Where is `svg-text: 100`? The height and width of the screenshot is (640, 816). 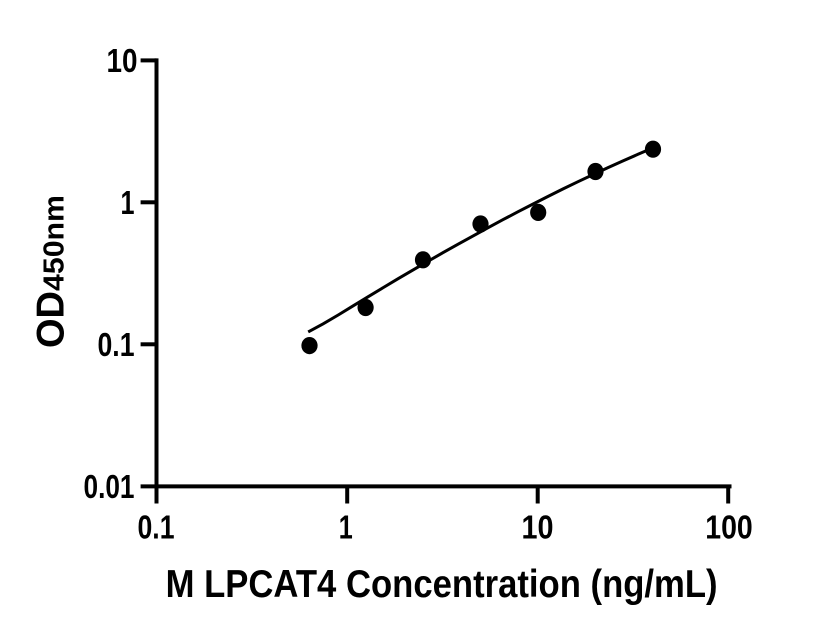 svg-text: 100 is located at coordinates (729, 528).